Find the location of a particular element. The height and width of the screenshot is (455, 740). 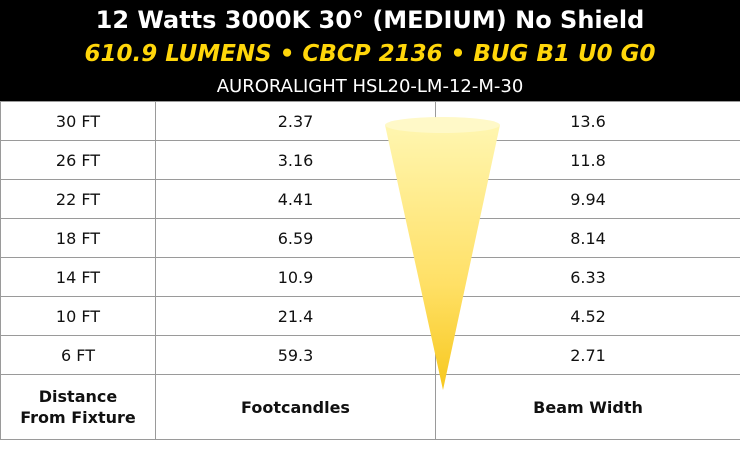

distance-cell: 22 FT is located at coordinates (78, 199).